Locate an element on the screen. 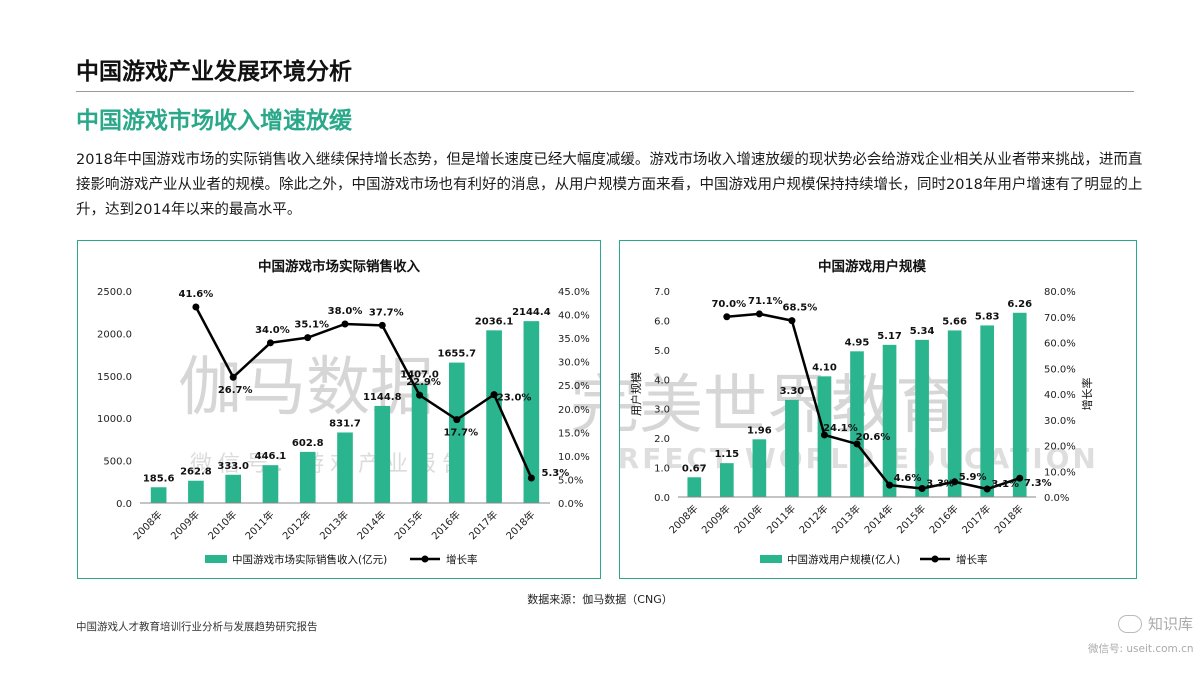 Image resolution: width=1200 pixels, height=675 pixels. bar-value-label: 1.96 is located at coordinates (759, 430).